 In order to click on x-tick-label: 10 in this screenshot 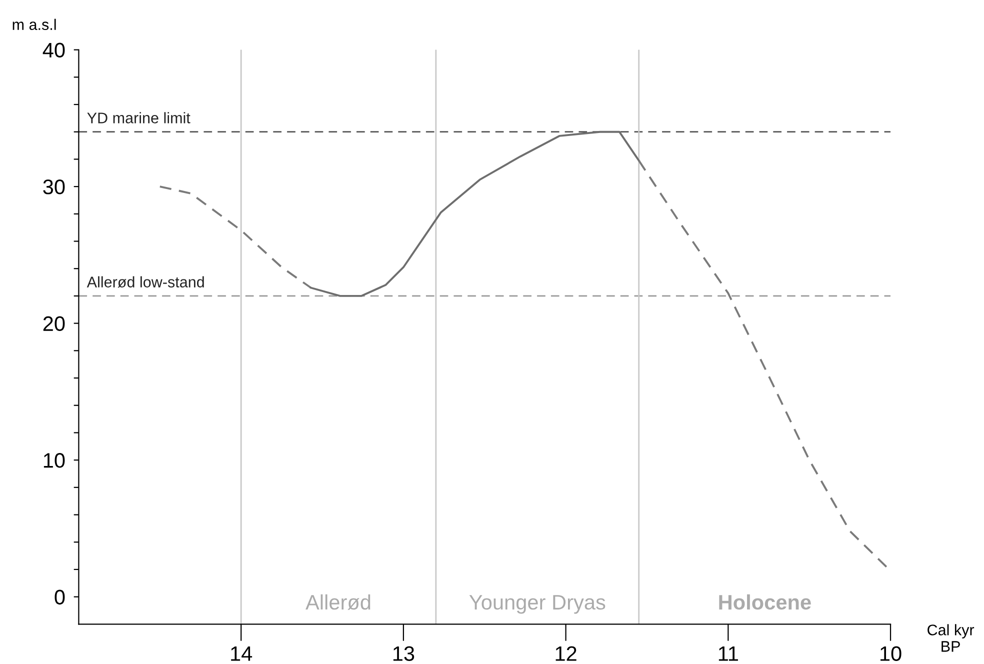, I will do `click(891, 653)`.